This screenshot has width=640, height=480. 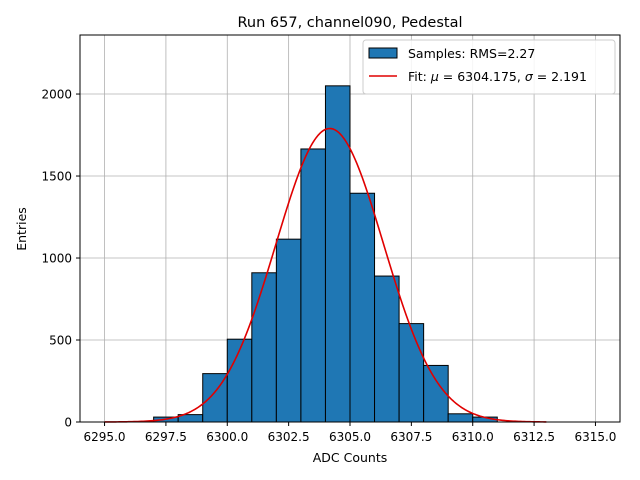 What do you see at coordinates (473, 437) in the screenshot?
I see `x-tick-label: 6310.0` at bounding box center [473, 437].